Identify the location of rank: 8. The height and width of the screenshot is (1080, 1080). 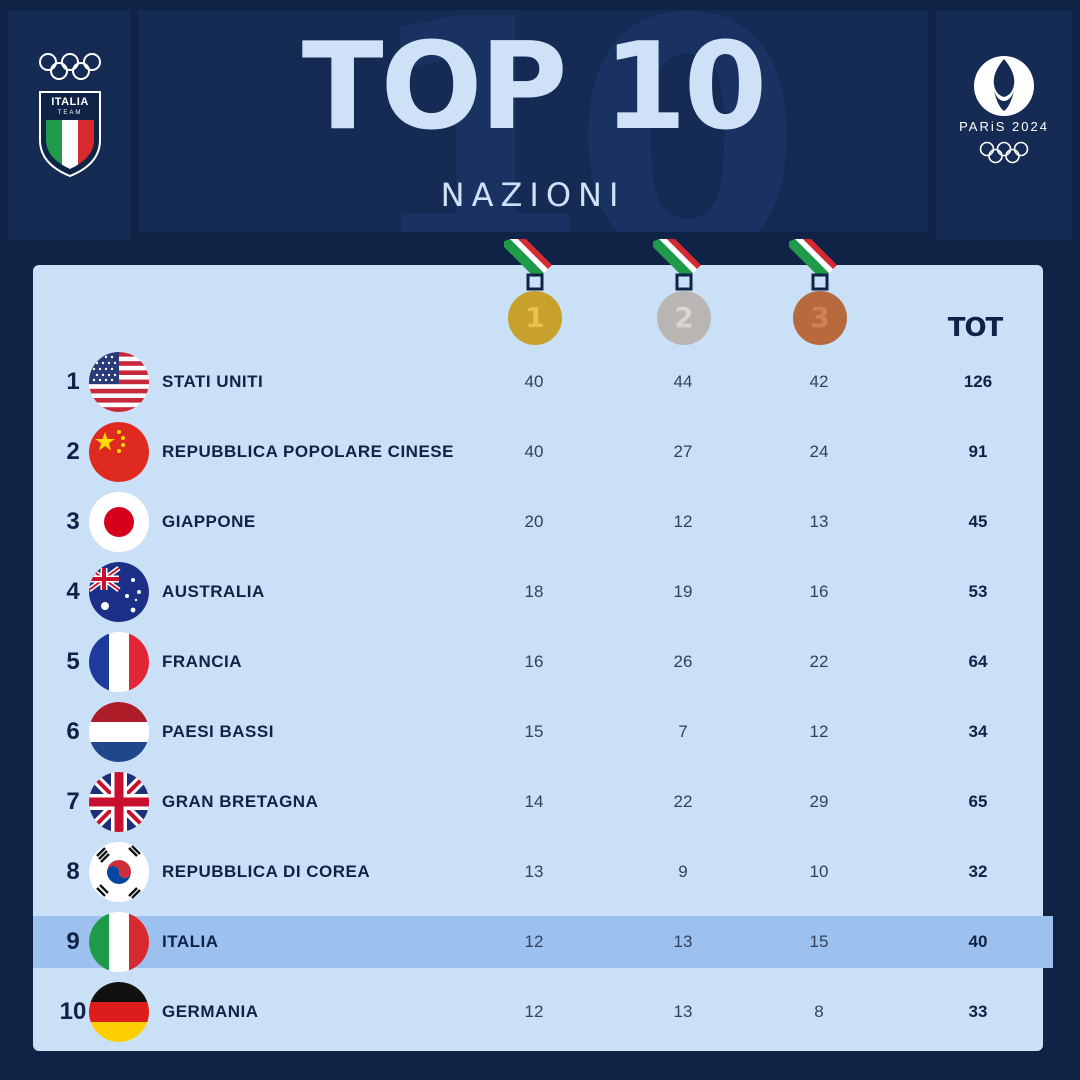
(73, 871).